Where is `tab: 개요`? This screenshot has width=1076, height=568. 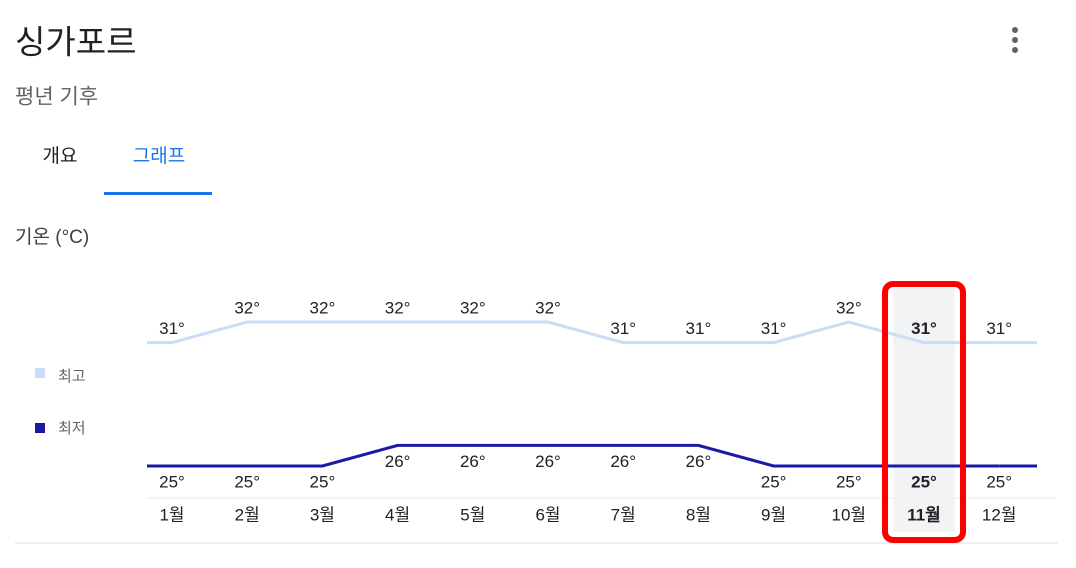 tab: 개요 is located at coordinates (60, 156).